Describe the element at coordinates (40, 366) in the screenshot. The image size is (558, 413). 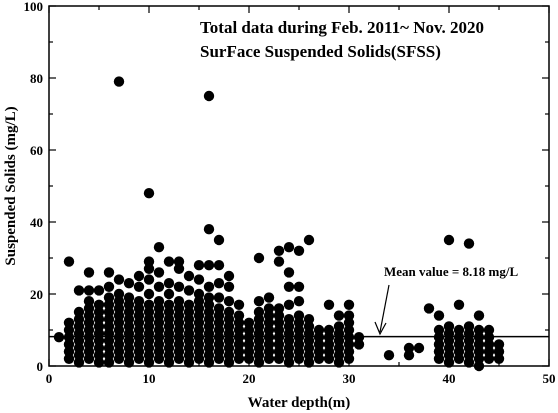
I see `y-tick-label: 0` at that location.